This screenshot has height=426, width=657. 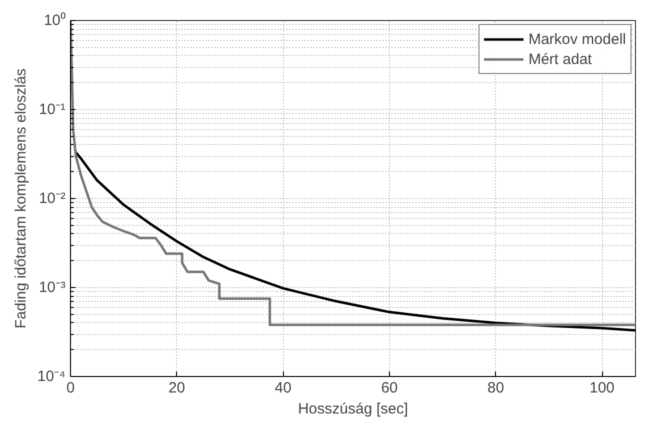 What do you see at coordinates (70, 388) in the screenshot?
I see `x-tick-label: 0` at bounding box center [70, 388].